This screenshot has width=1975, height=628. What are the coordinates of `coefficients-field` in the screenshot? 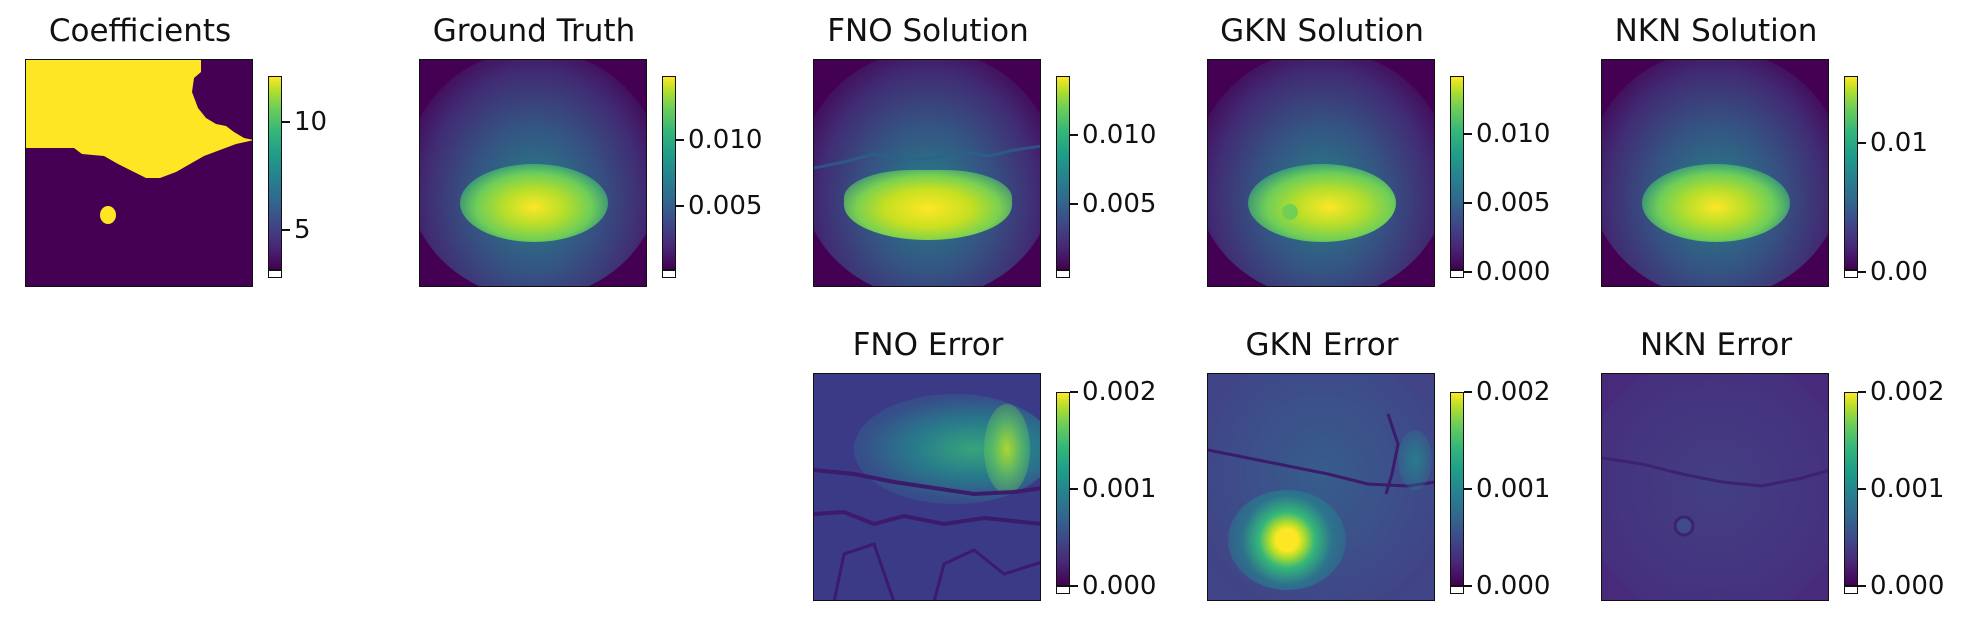 It's located at (139, 173).